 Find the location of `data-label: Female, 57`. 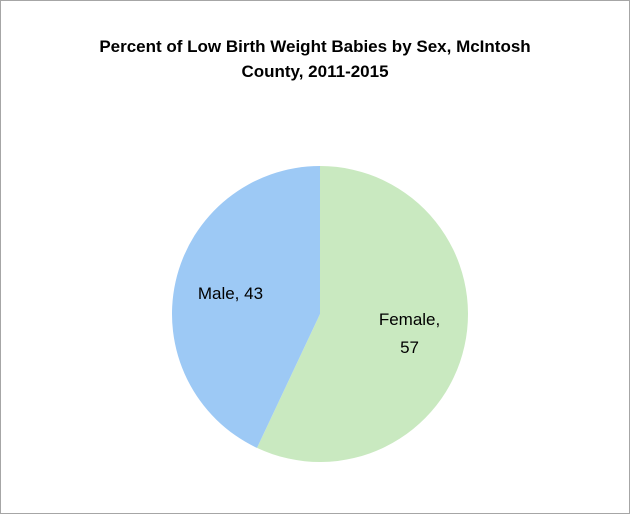

data-label: Female, 57 is located at coordinates (409, 334).